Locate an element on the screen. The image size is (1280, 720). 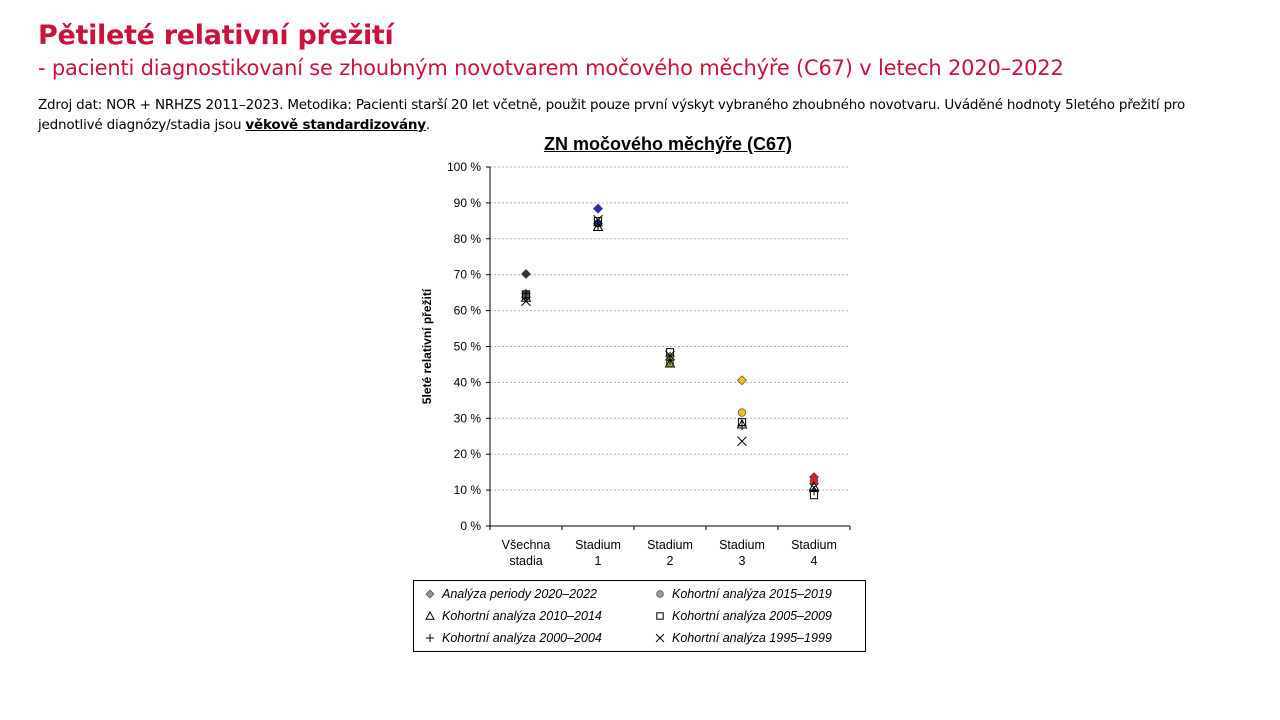
legend-marker-triangle-icon is located at coordinates (430, 615).